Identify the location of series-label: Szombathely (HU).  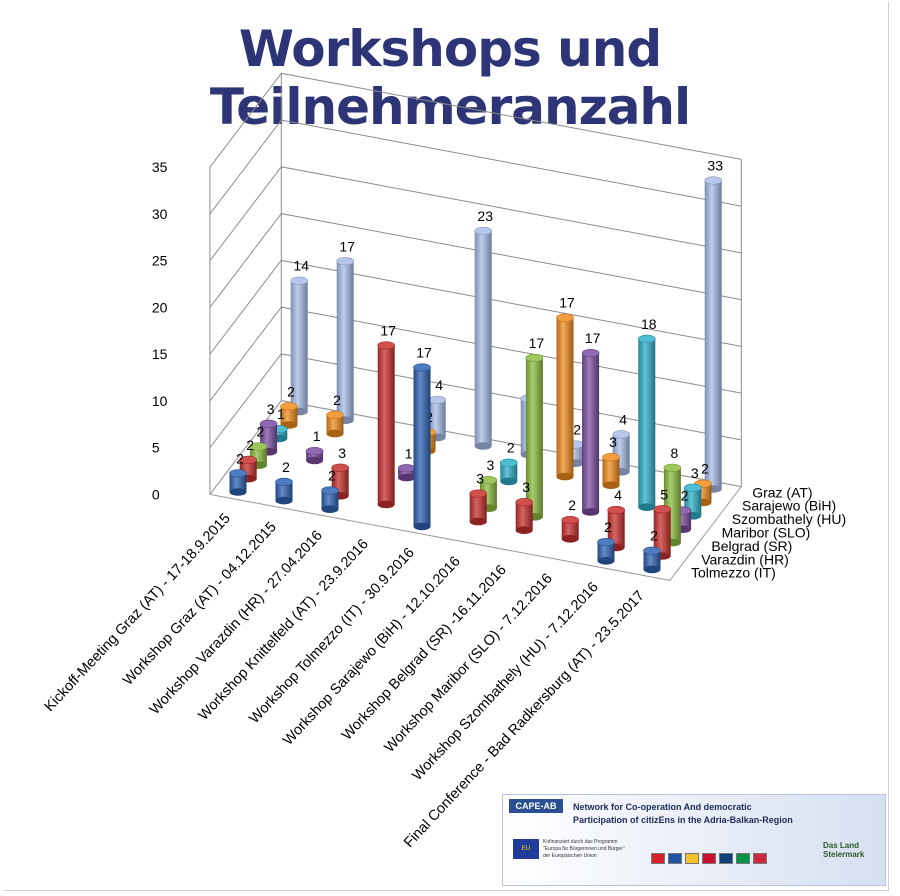
(789, 519).